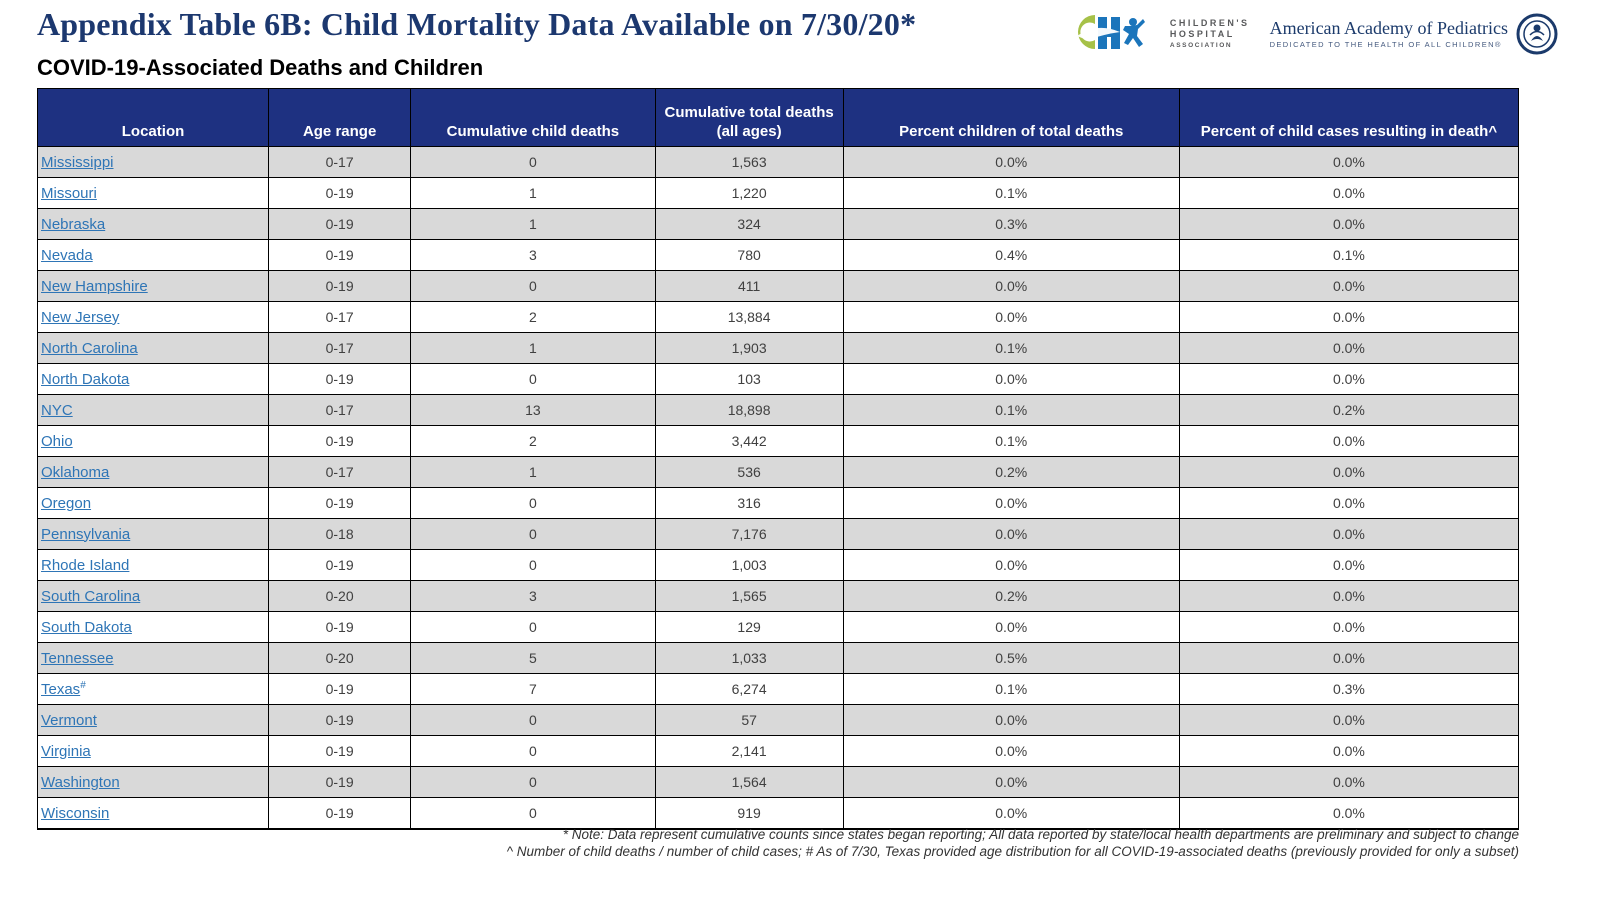 The height and width of the screenshot is (900, 1600). What do you see at coordinates (749, 503) in the screenshot?
I see `cumulative-total-deaths-cell: 316` at bounding box center [749, 503].